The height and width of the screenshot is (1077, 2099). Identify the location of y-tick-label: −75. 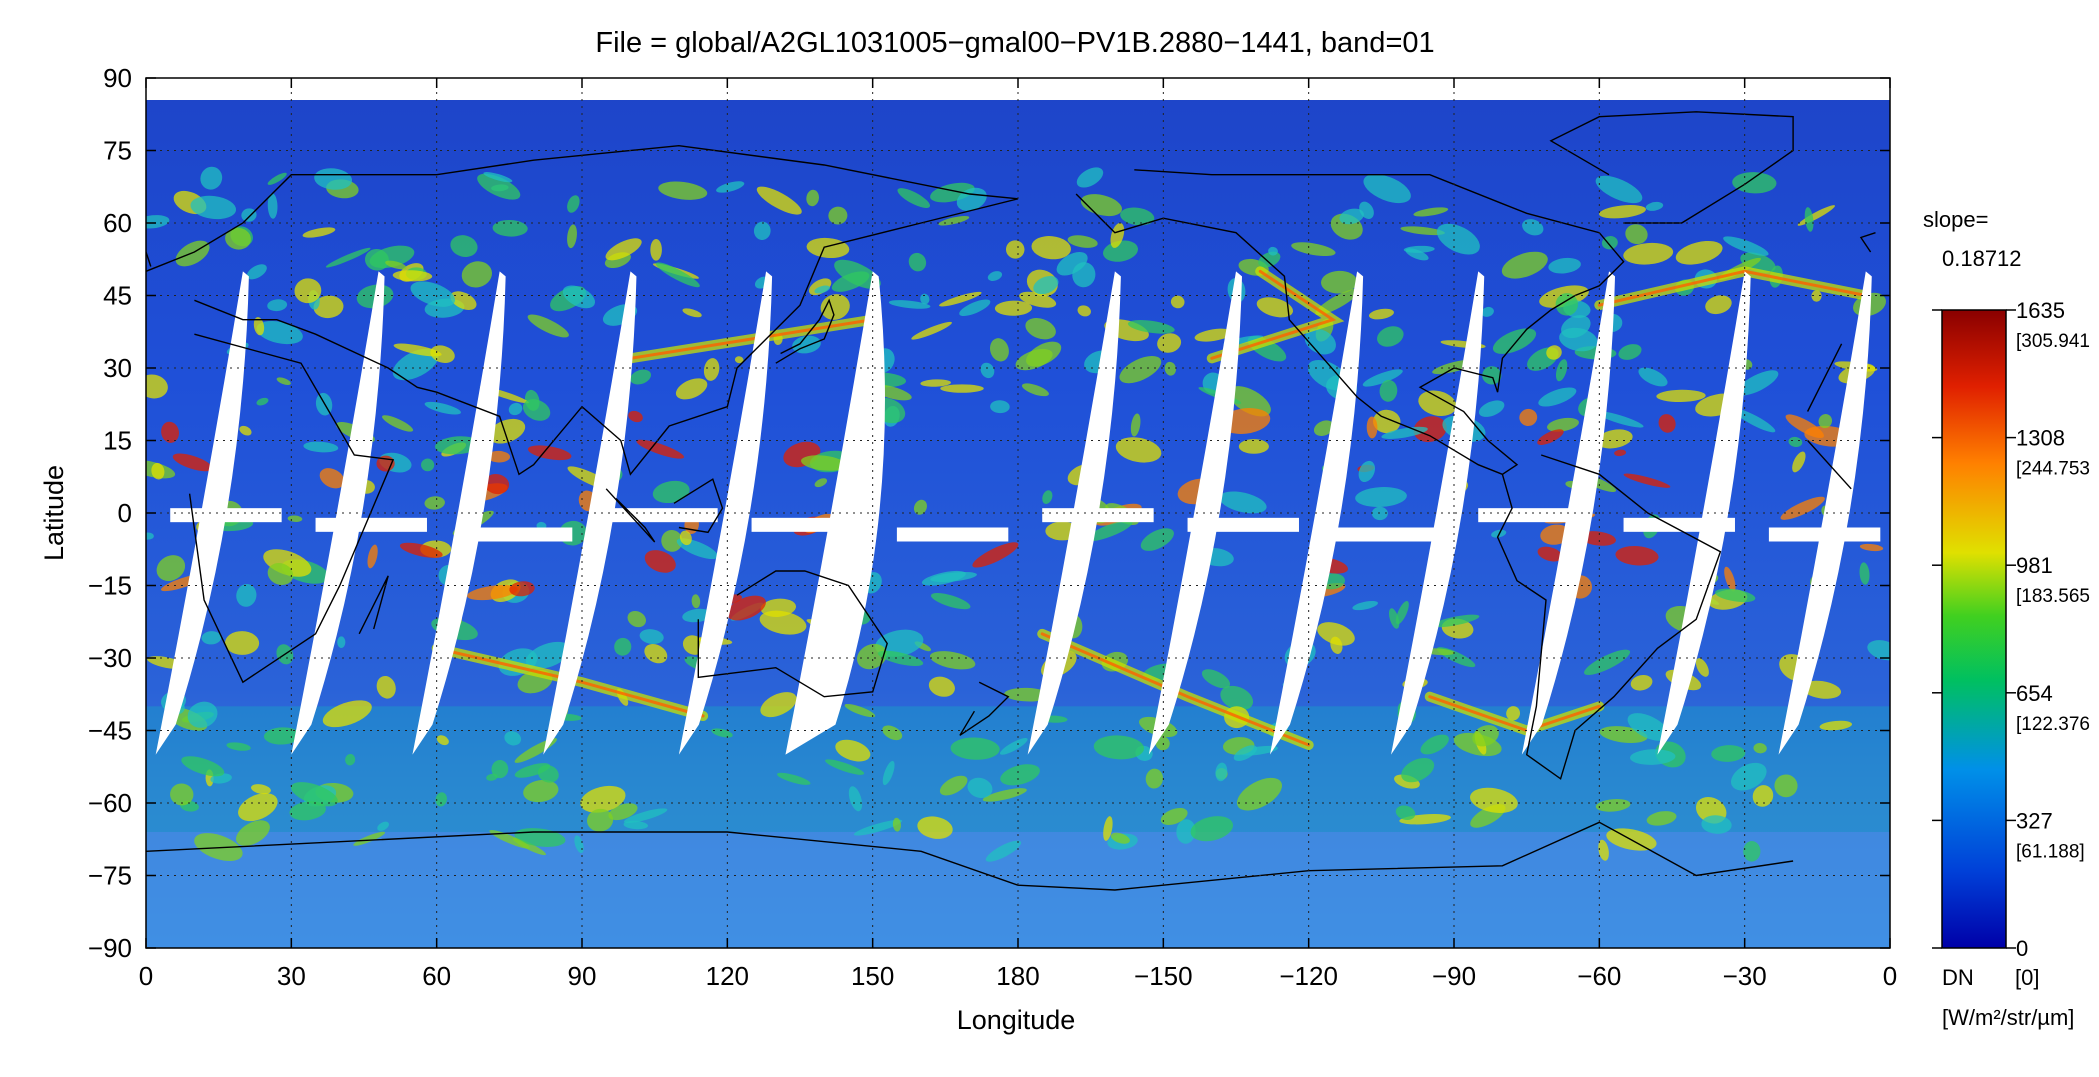
(110, 876).